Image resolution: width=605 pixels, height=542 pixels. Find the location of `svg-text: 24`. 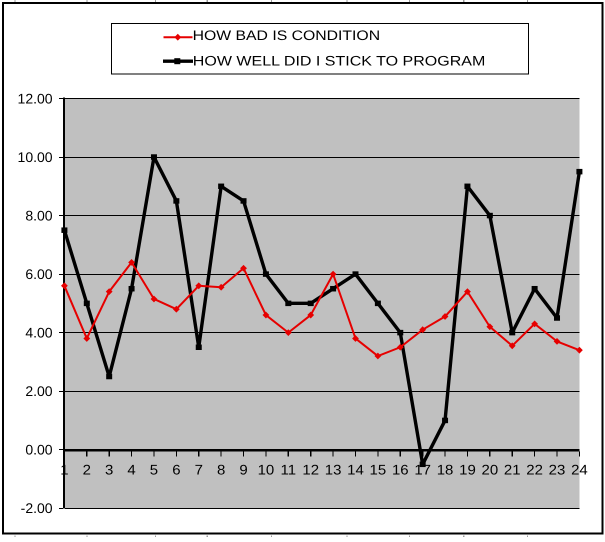

svg-text: 24 is located at coordinates (579, 470).